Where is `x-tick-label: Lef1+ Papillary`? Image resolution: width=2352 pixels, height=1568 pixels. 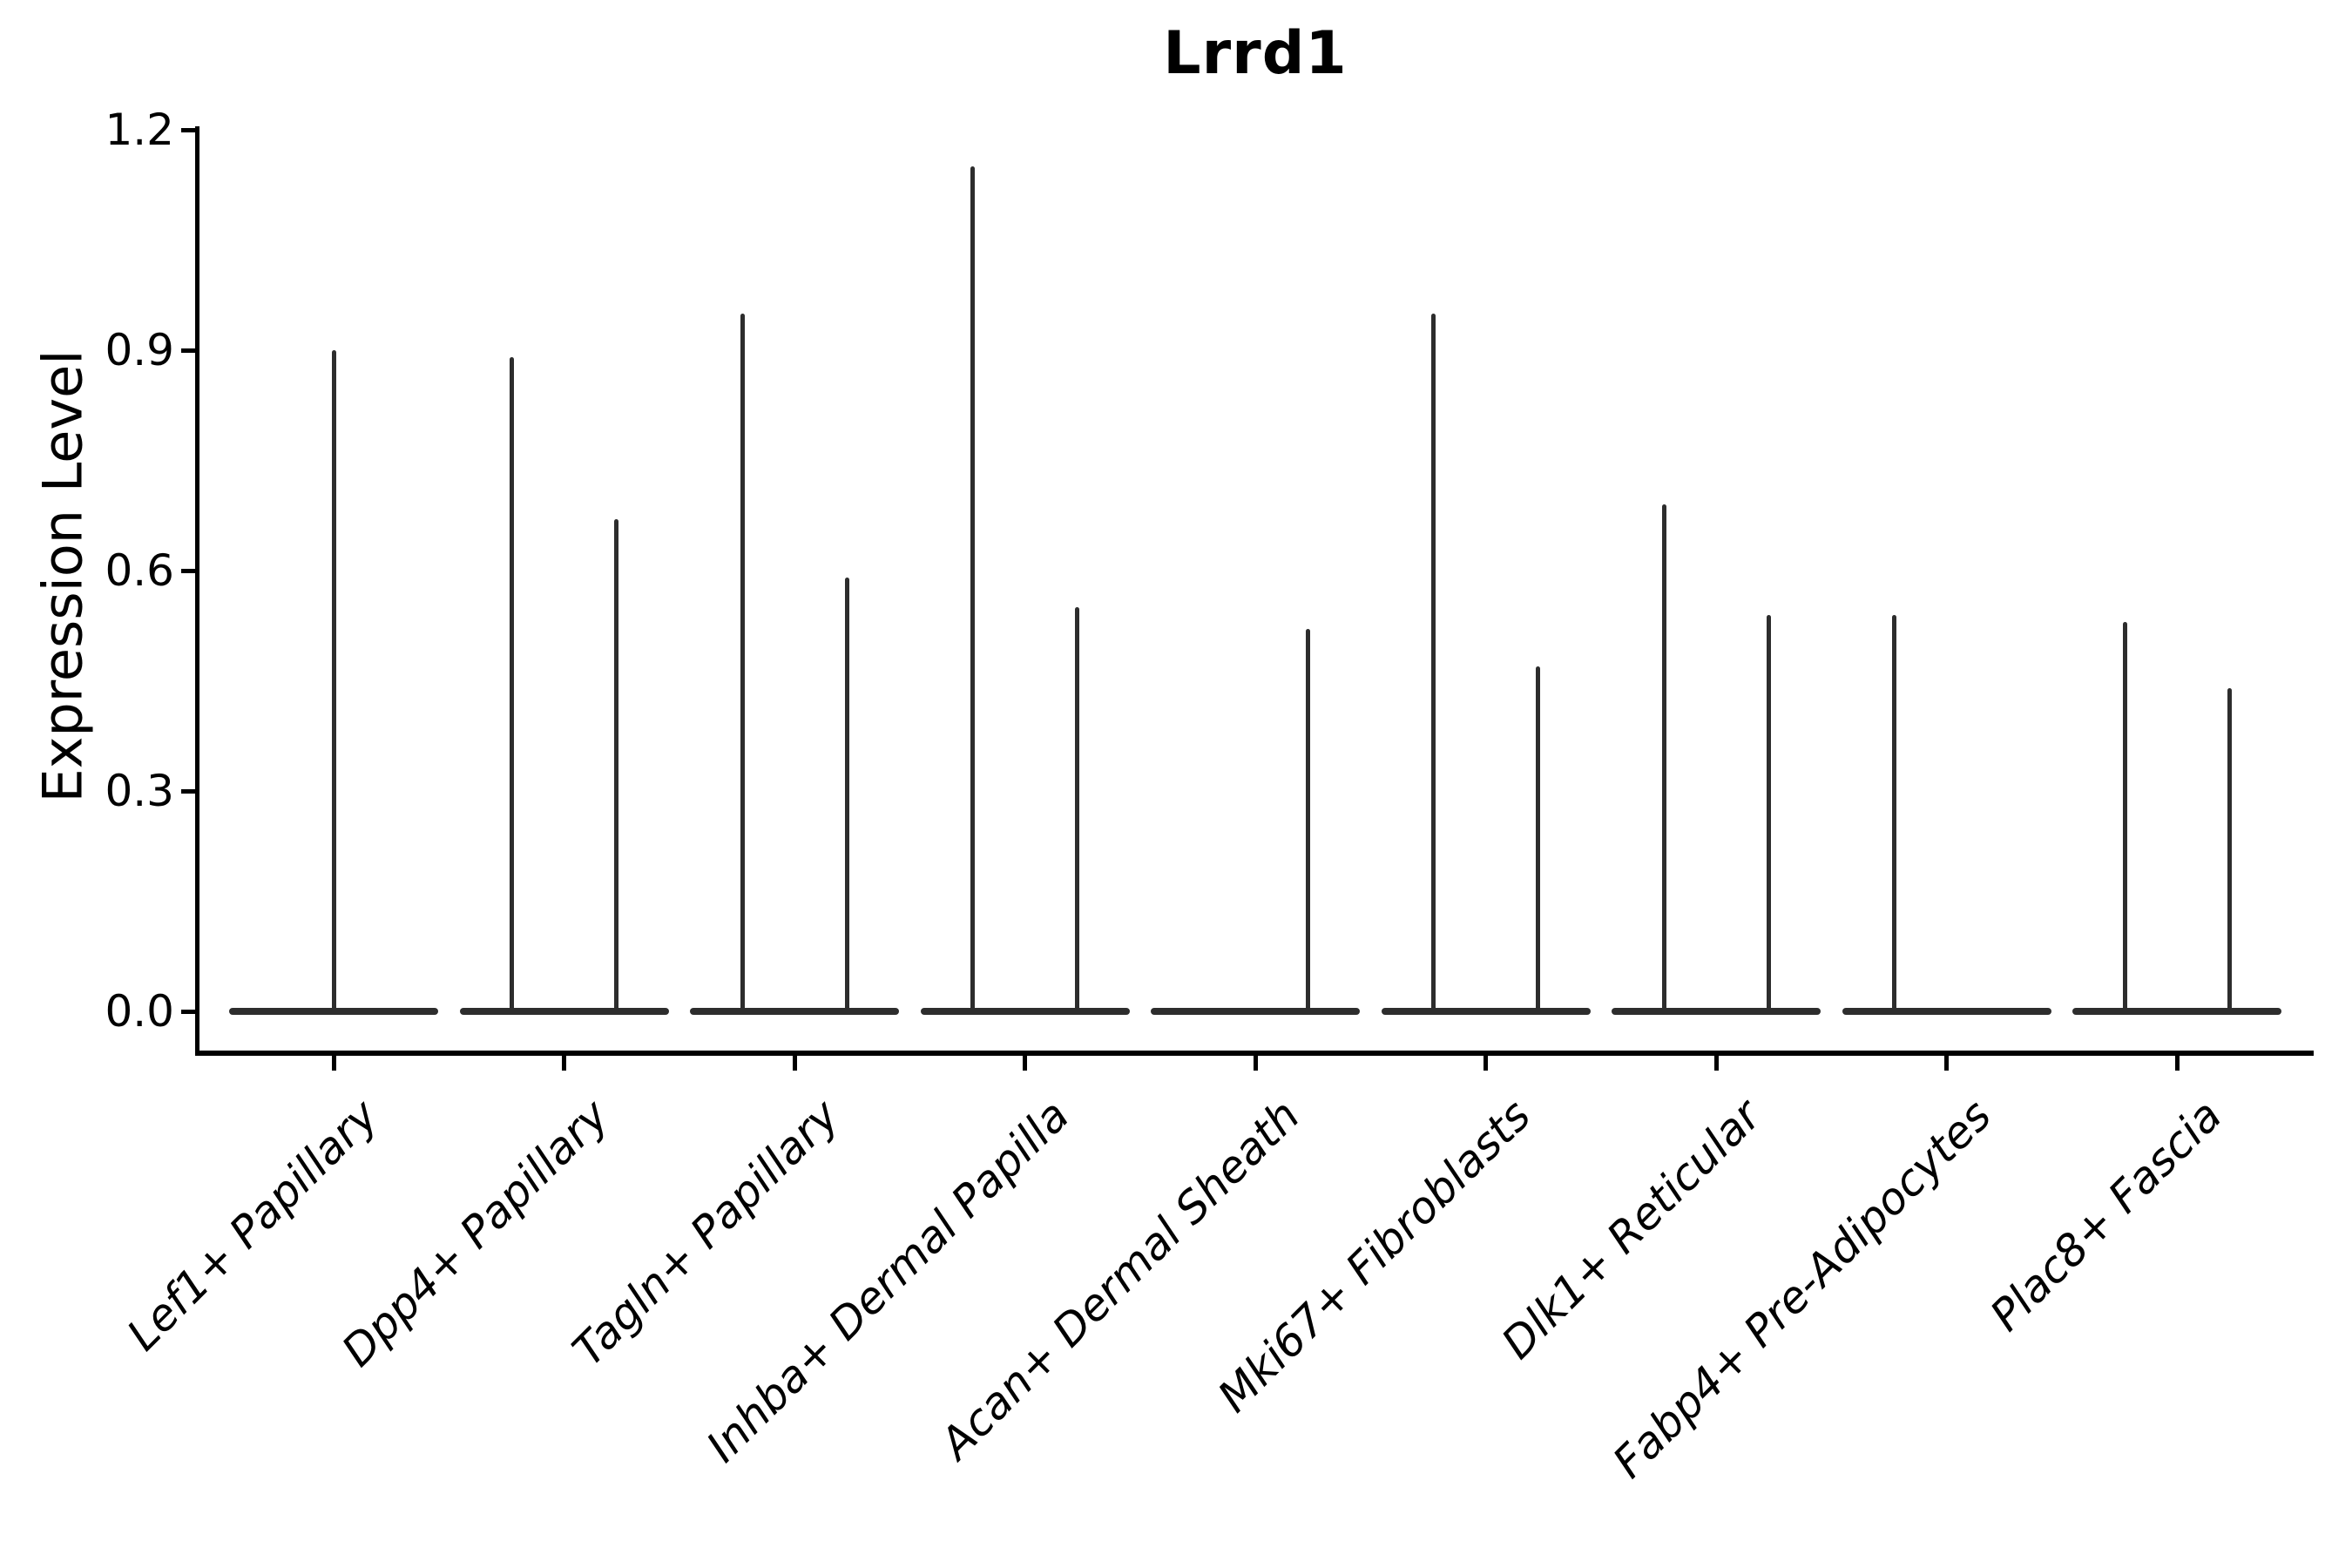 x-tick-label: Lef1+ Papillary is located at coordinates (253, 1225).